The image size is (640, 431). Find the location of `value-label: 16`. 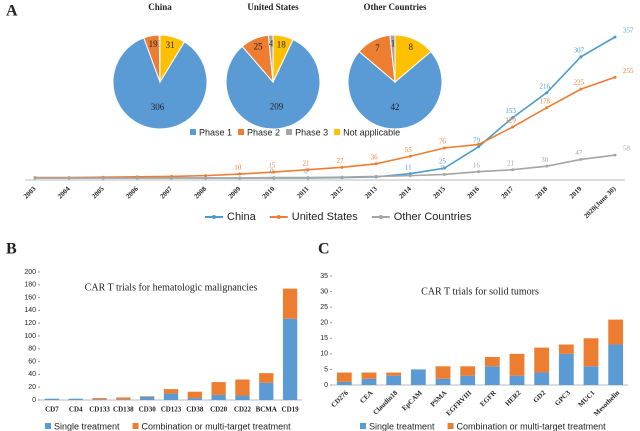

value-label: 16 is located at coordinates (477, 165).